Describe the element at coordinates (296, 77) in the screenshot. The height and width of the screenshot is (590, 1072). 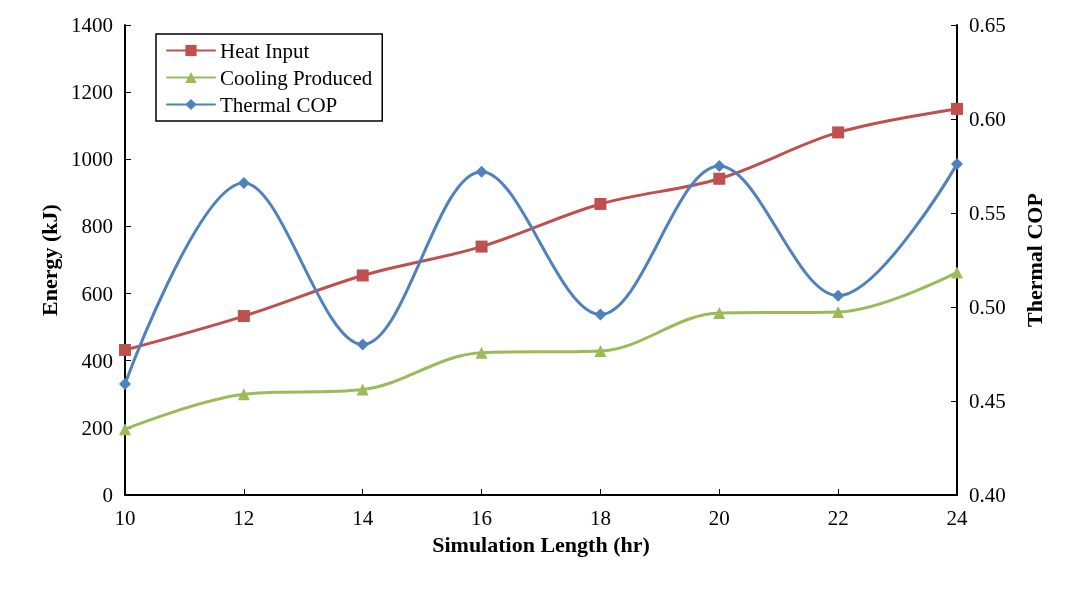
I see `legend-label: Cooling Produced` at that location.